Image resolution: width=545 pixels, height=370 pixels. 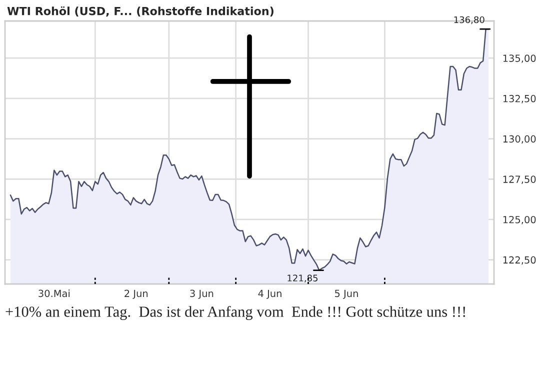 What do you see at coordinates (303, 278) in the screenshot?
I see `annotation: 121,85` at bounding box center [303, 278].